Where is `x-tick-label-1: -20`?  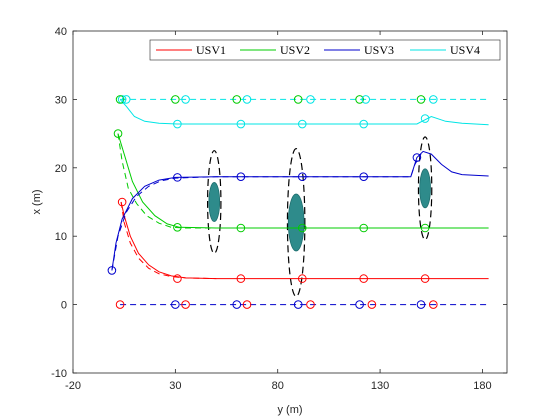
x-tick-label-1: -20 is located at coordinates (73, 386).